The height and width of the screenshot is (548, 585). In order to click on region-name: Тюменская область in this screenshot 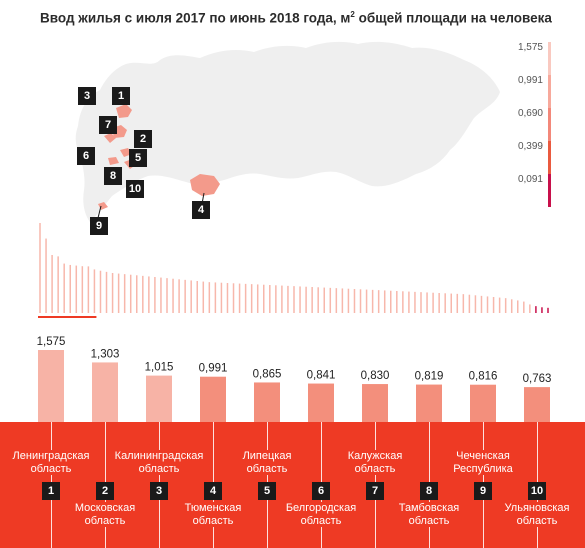, I will do `click(213, 514)`.